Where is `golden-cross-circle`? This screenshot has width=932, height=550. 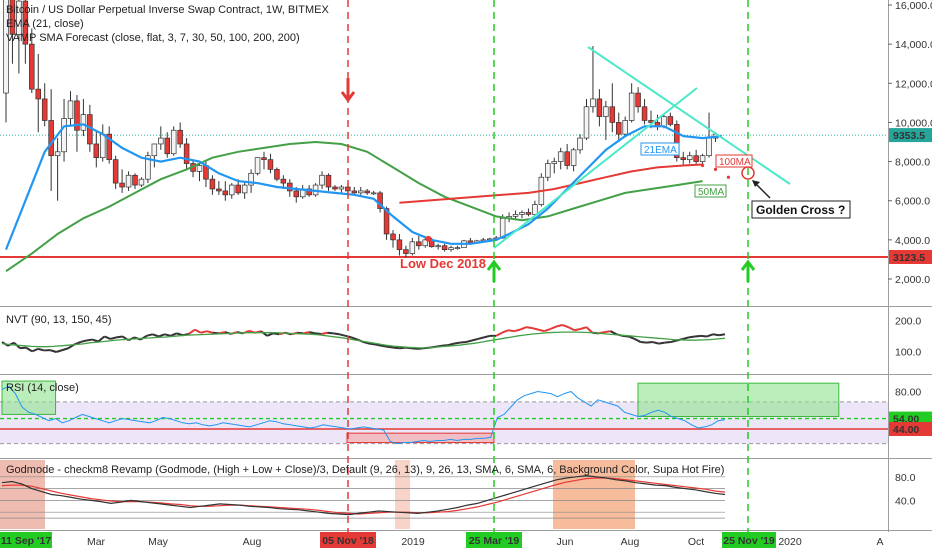 golden-cross-circle is located at coordinates (748, 173).